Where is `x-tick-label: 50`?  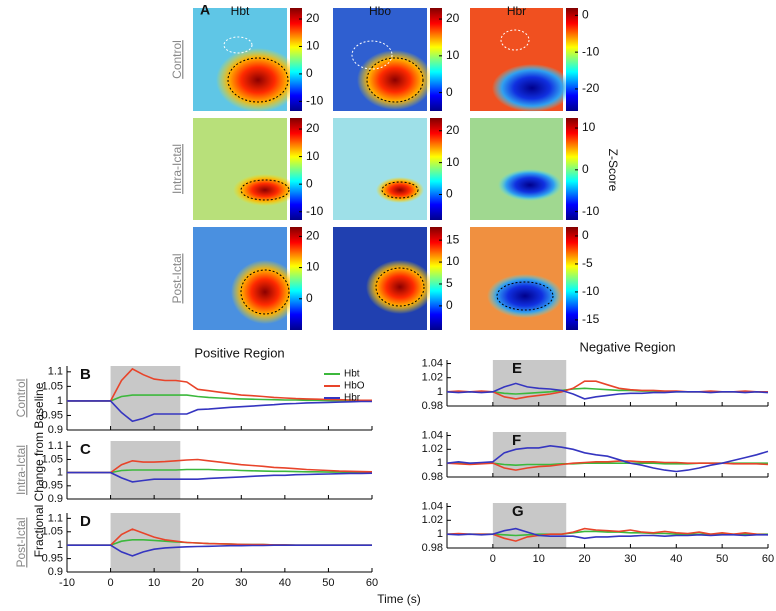 x-tick-label: 50 is located at coordinates (722, 559).